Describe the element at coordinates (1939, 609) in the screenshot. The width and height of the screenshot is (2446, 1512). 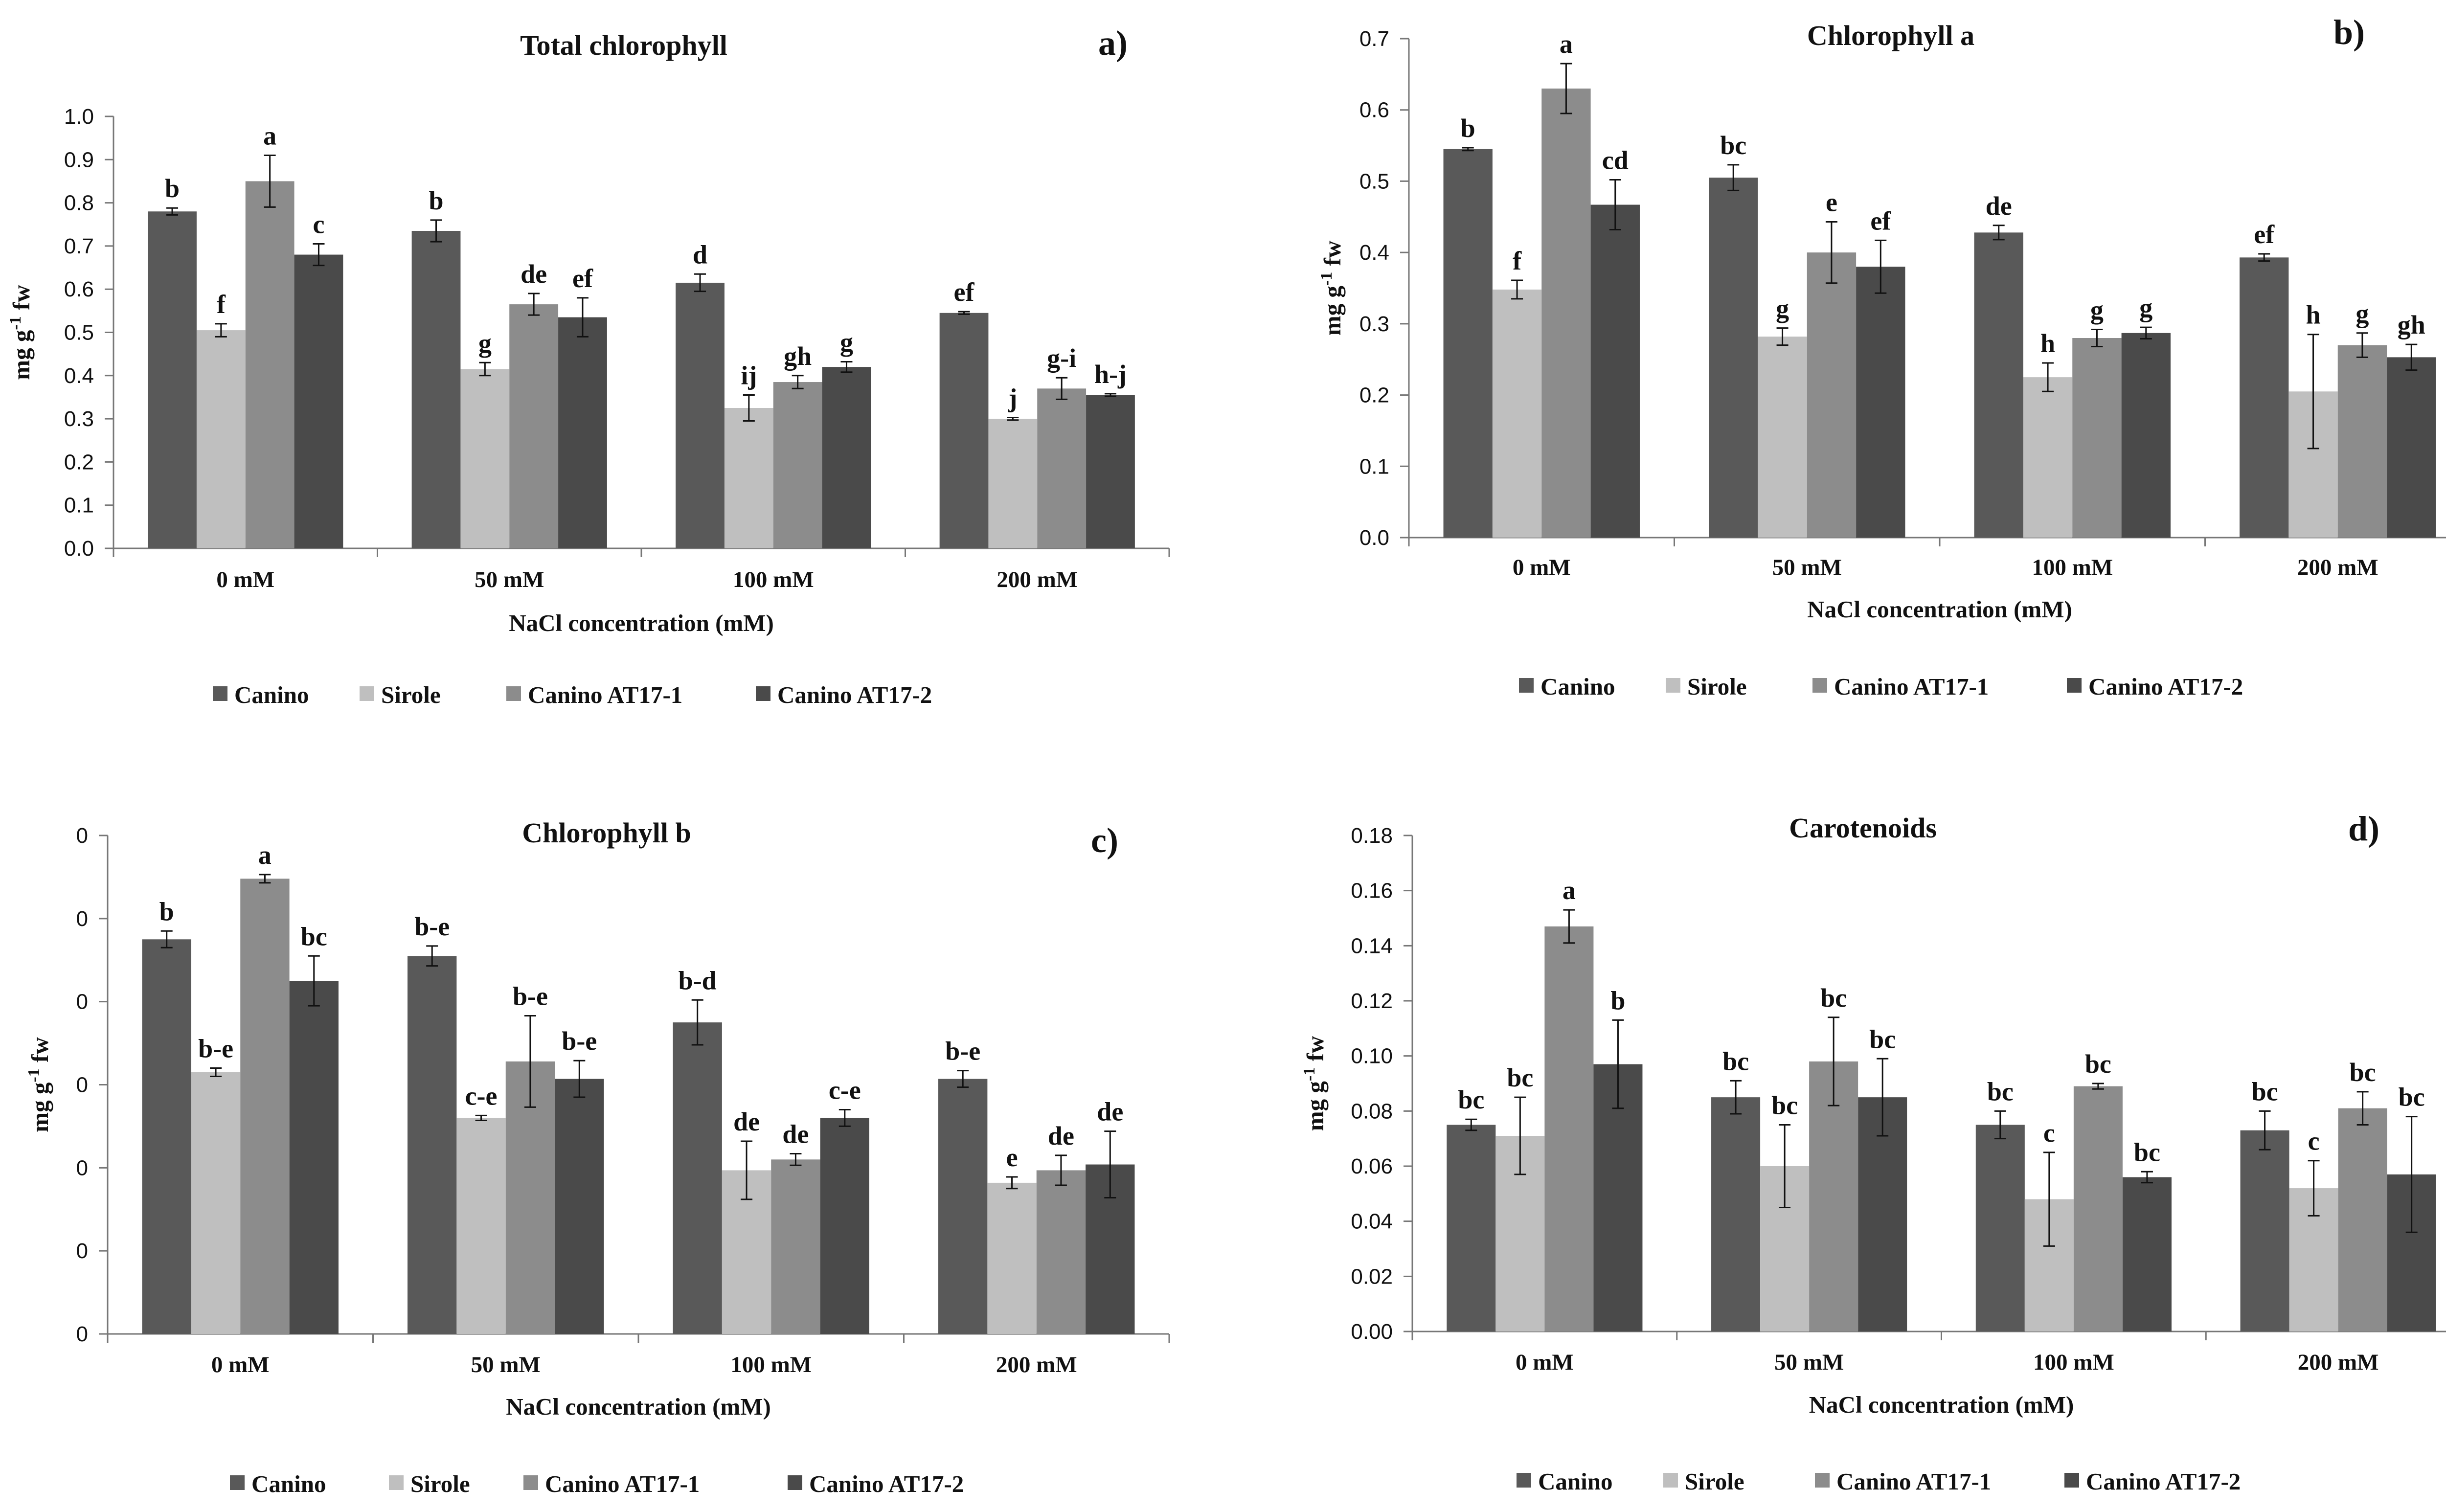
I see `x-axis-title: NaCl concentration (mM)` at that location.